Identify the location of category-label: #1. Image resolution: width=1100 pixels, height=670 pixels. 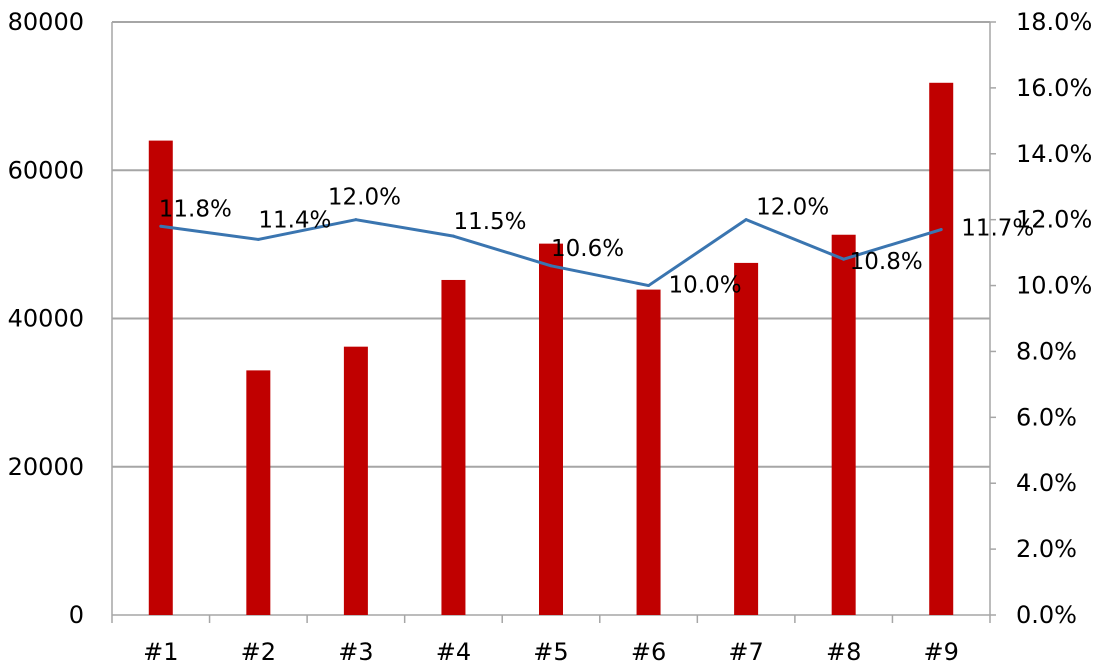
(160, 652).